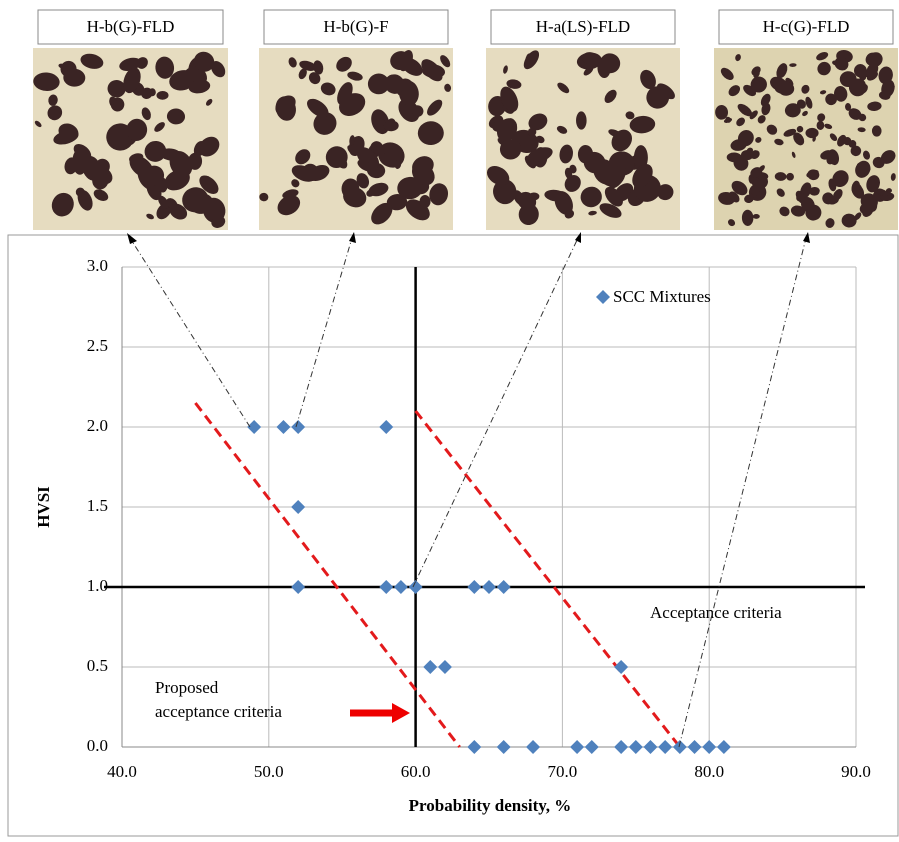  What do you see at coordinates (416, 771) in the screenshot?
I see `x-tick-label: 60.0` at bounding box center [416, 771].